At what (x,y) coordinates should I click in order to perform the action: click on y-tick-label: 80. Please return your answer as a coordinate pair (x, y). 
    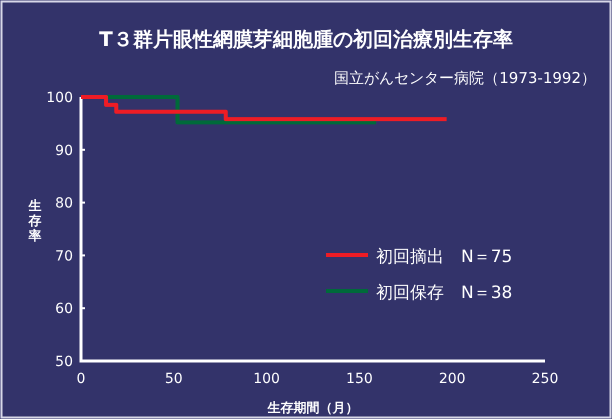
    Looking at the image, I should click on (64, 204).